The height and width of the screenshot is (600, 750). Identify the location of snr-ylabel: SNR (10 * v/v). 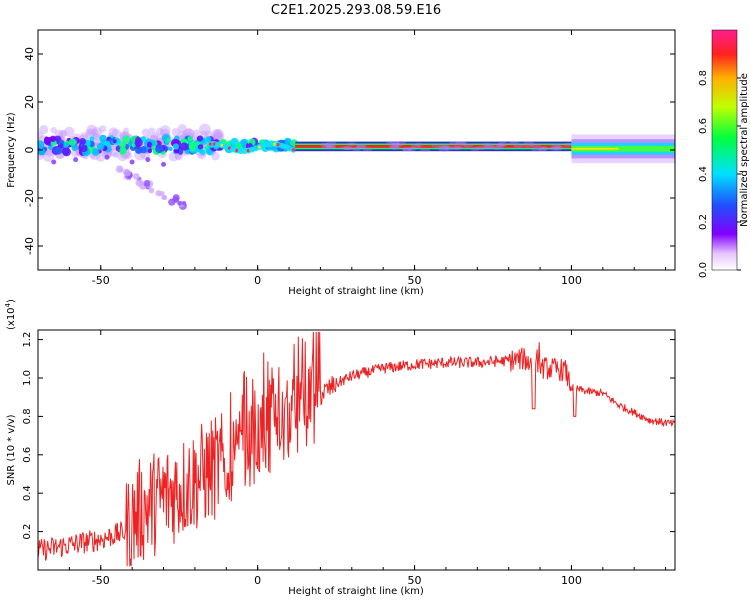
(11, 449).